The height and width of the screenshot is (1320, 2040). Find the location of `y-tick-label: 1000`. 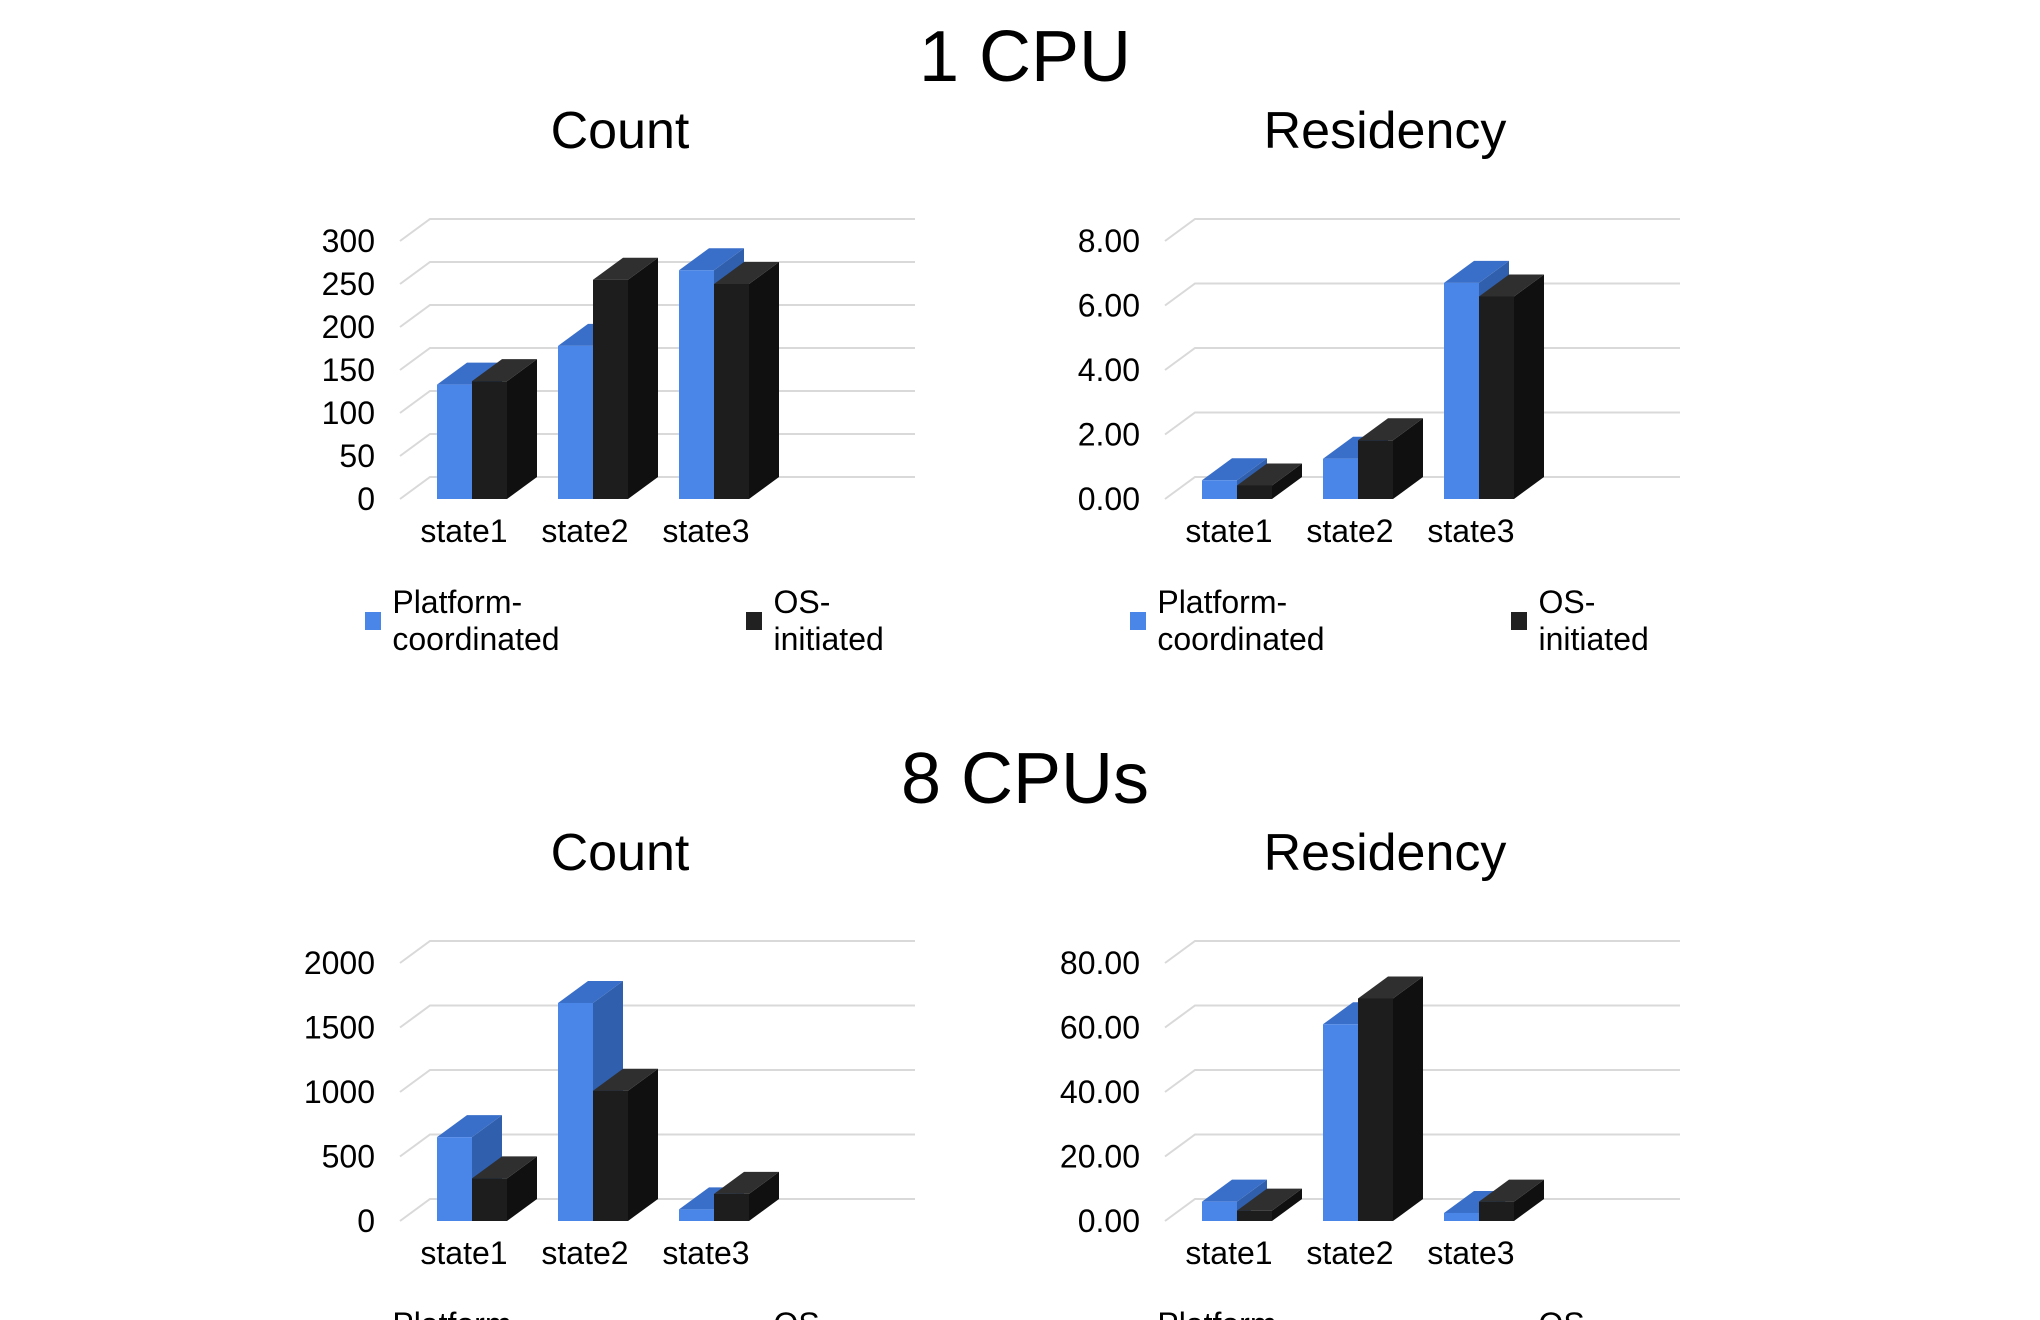

y-tick-label: 1000 is located at coordinates (339, 1092).